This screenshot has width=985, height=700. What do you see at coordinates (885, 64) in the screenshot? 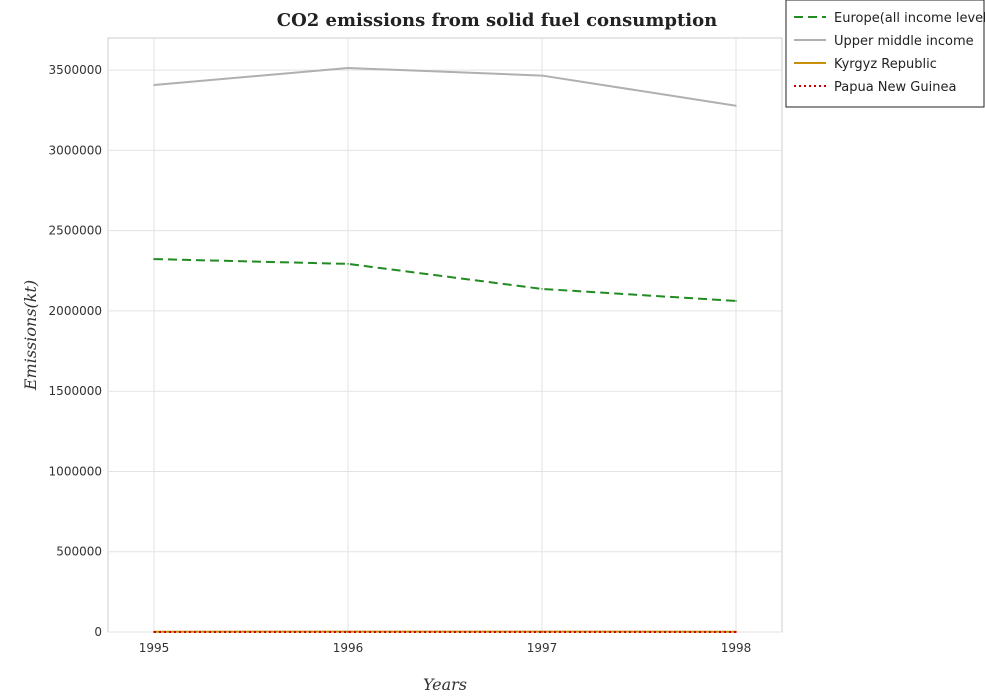
I see `legend-label: Kyrgyz Republic` at bounding box center [885, 64].